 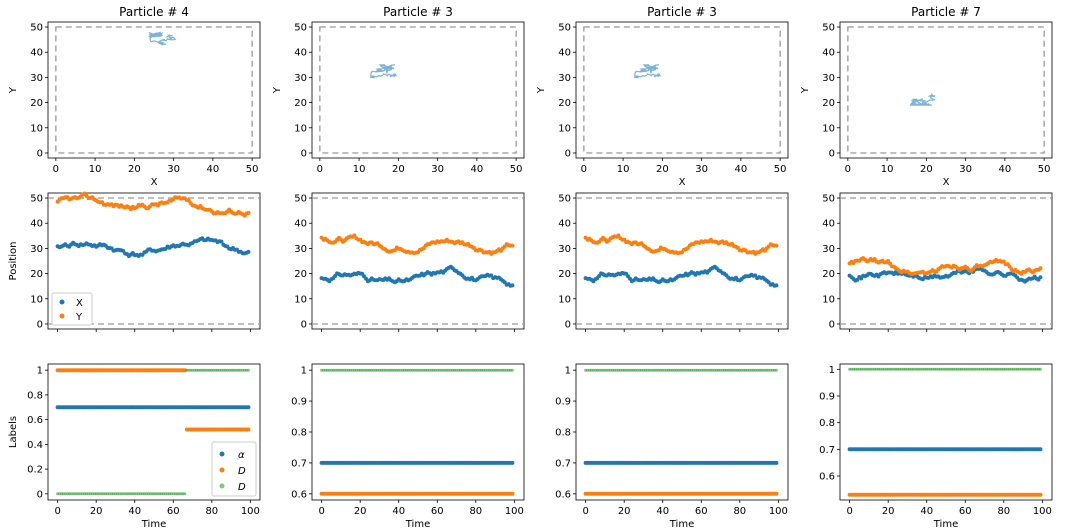 What do you see at coordinates (242, 487) in the screenshot?
I see `legend-label: D` at bounding box center [242, 487].